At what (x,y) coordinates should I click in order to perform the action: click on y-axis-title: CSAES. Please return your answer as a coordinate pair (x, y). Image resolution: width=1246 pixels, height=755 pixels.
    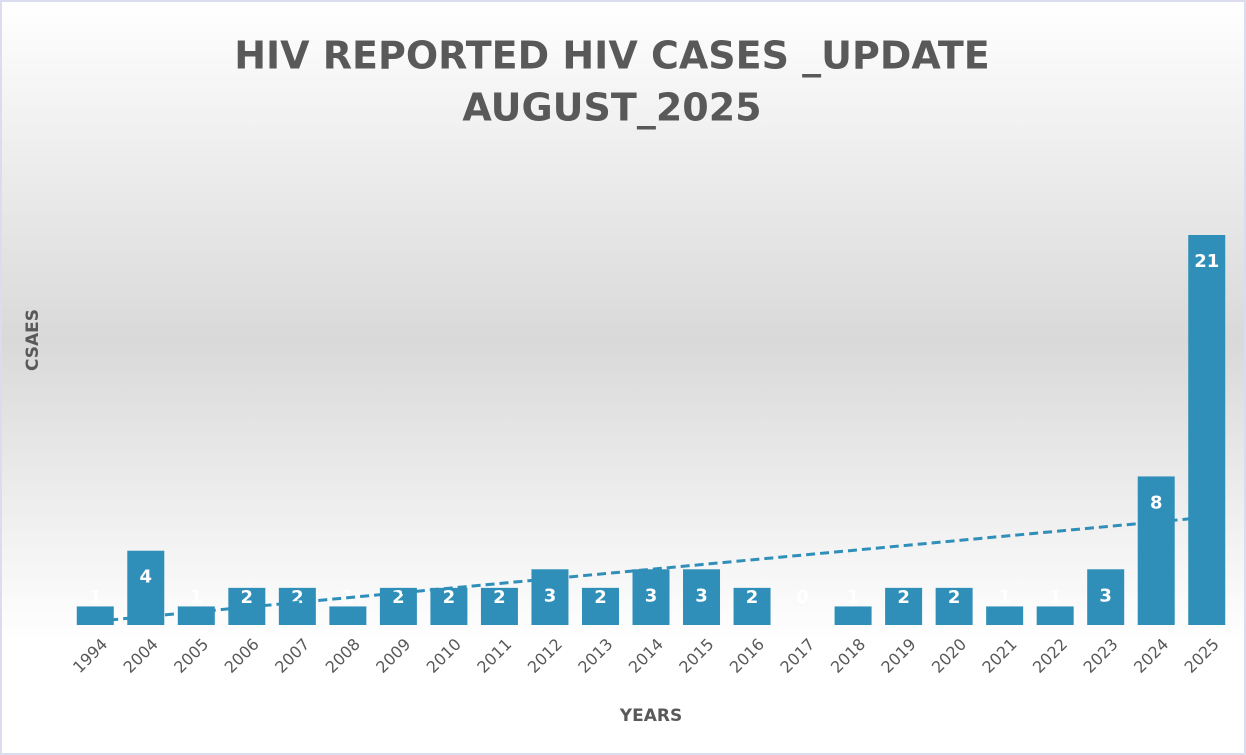
    Looking at the image, I should click on (33, 340).